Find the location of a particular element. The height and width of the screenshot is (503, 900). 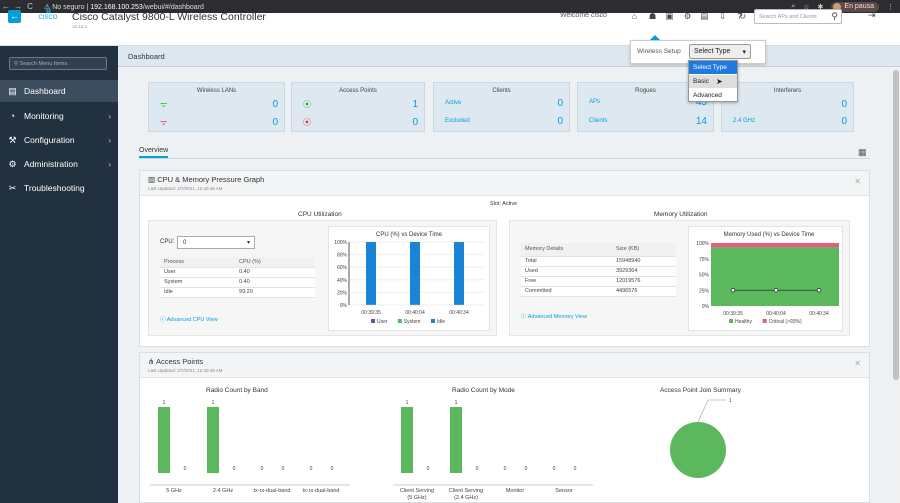

layout-grid-icon: ▦ is located at coordinates (862, 152).